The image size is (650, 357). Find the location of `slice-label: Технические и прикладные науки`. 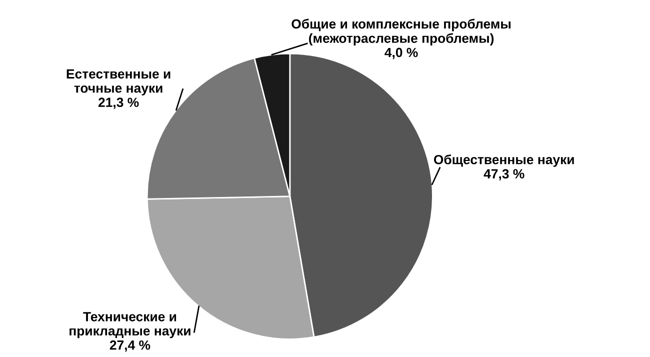

slice-label: Технические и прикладные науки is located at coordinates (130, 325).